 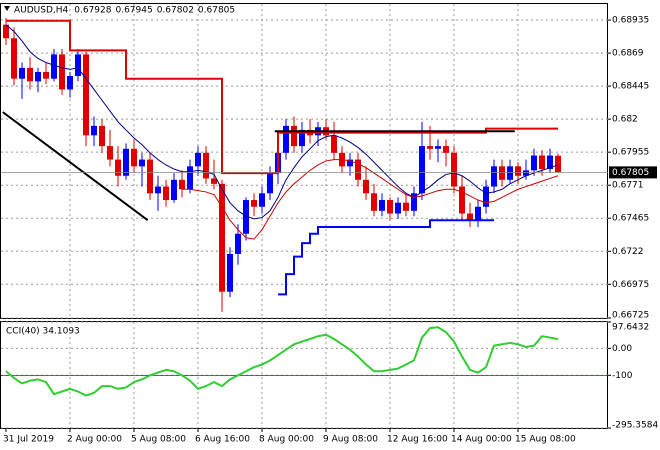 I want to click on x-tick-label: 6 Aug 16:00, so click(x=222, y=440).